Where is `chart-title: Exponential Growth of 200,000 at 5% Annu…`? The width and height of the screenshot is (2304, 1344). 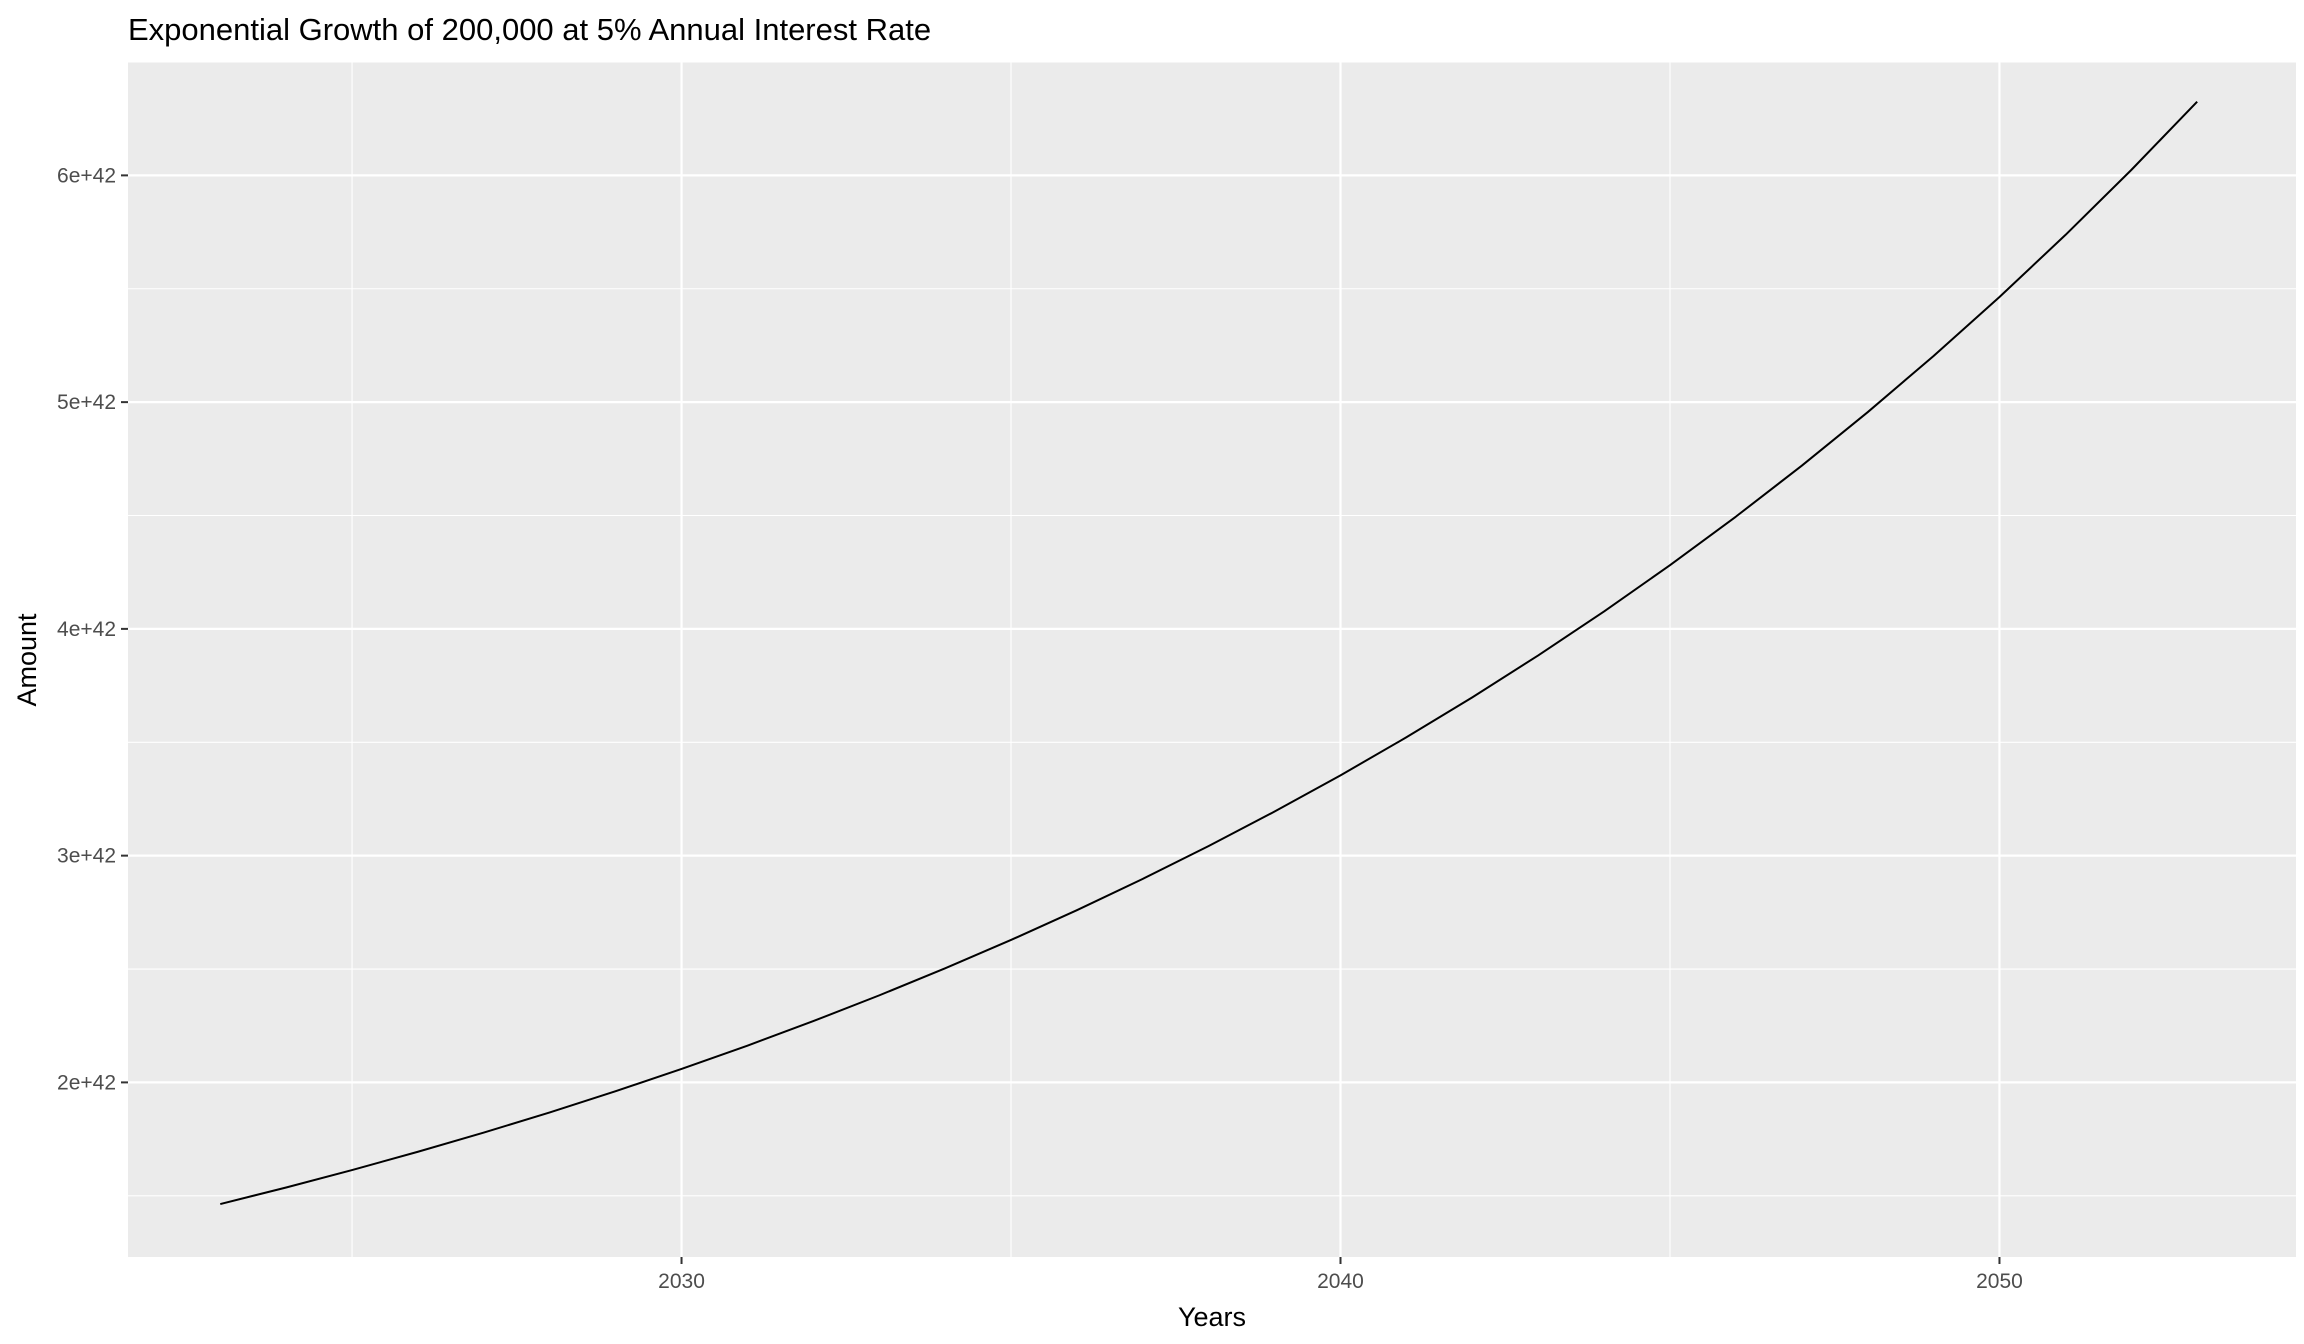 chart-title: Exponential Growth of 200,000 at 5% Annu… is located at coordinates (529, 29).